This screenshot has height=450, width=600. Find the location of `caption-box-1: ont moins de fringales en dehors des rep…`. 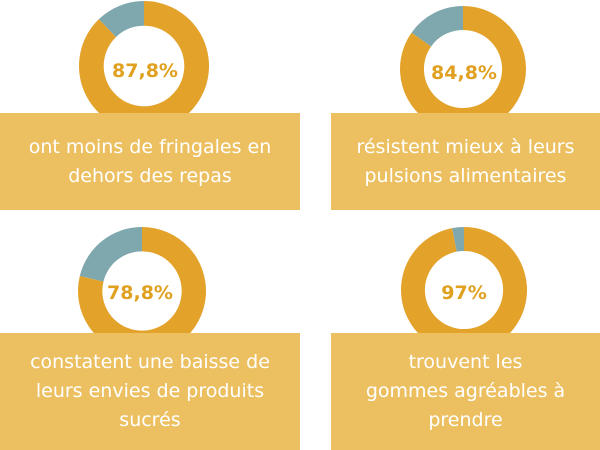

caption-box-1: ont moins de fringales en dehors des rep… is located at coordinates (150, 161).